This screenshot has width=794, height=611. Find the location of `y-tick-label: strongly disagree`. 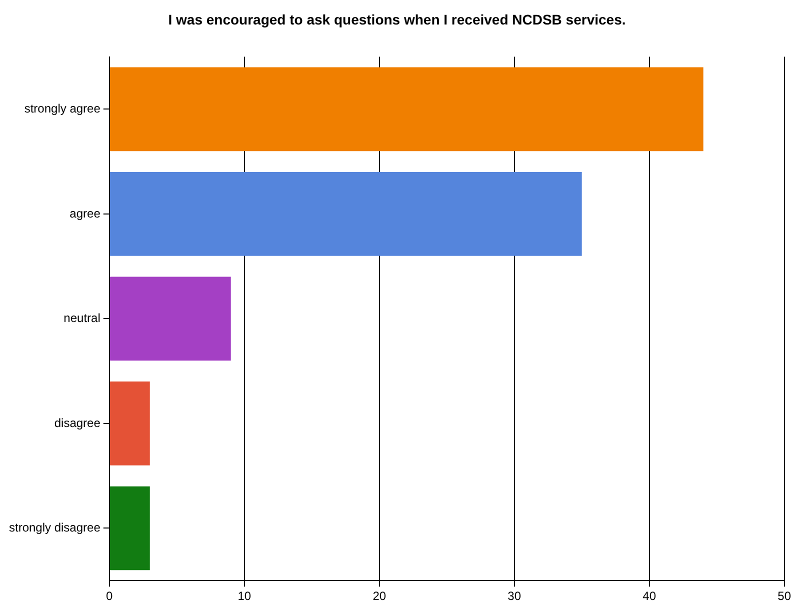

y-tick-label: strongly disagree is located at coordinates (54, 527).